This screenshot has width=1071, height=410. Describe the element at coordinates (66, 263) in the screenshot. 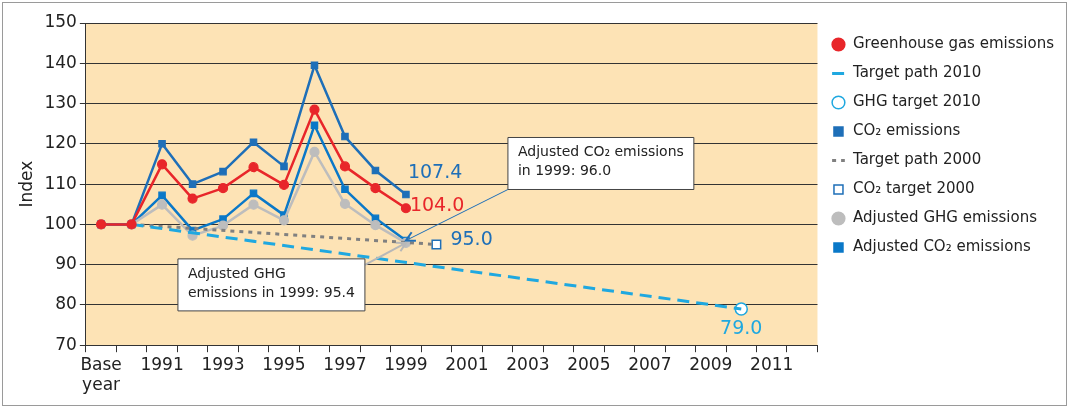

I see `y-tick-label: 90` at that location.